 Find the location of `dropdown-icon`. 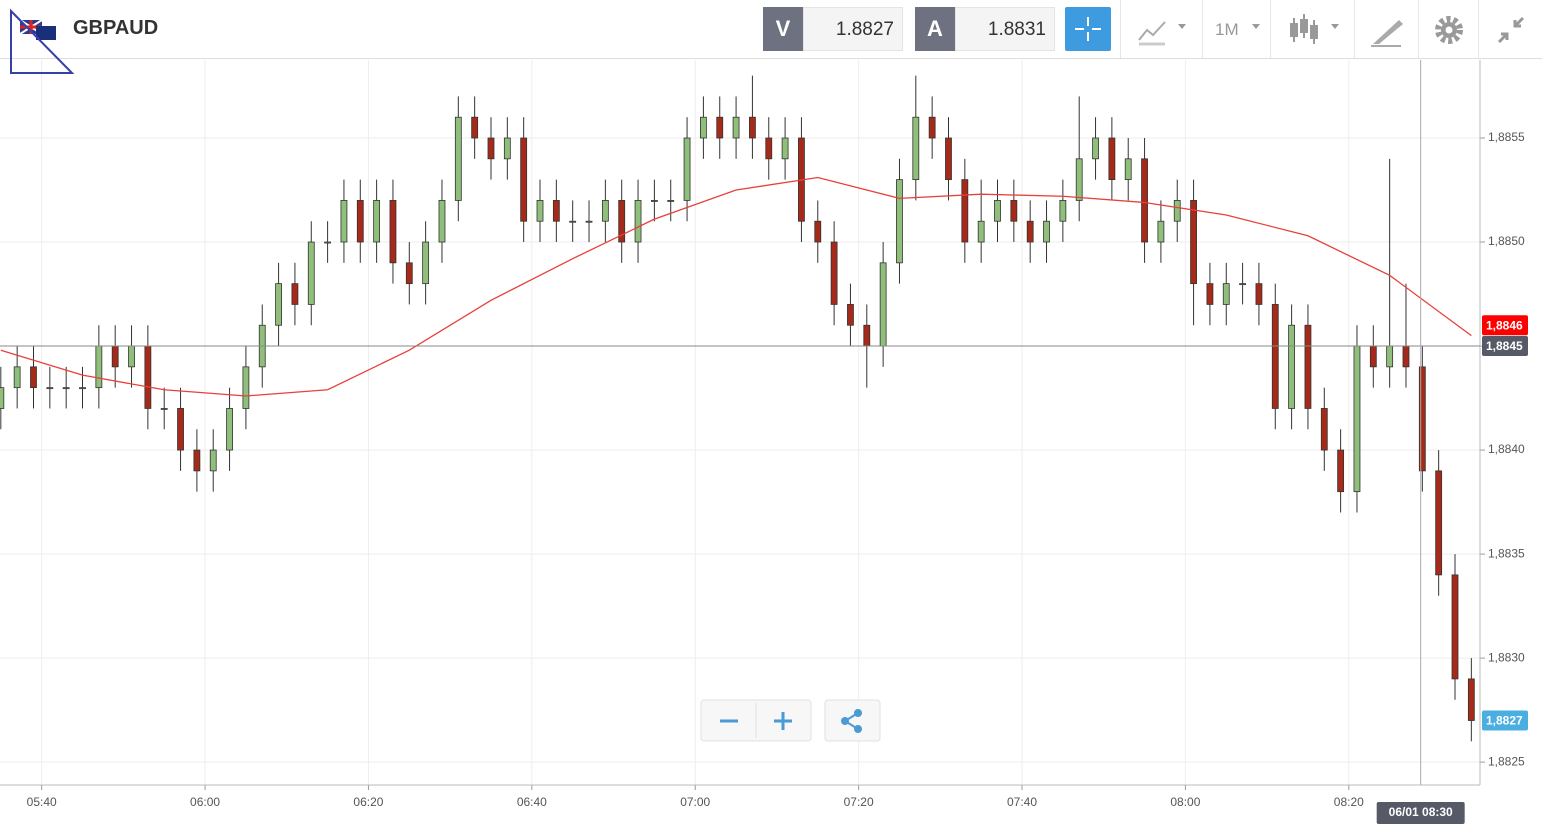

dropdown-icon is located at coordinates (1256, 26).